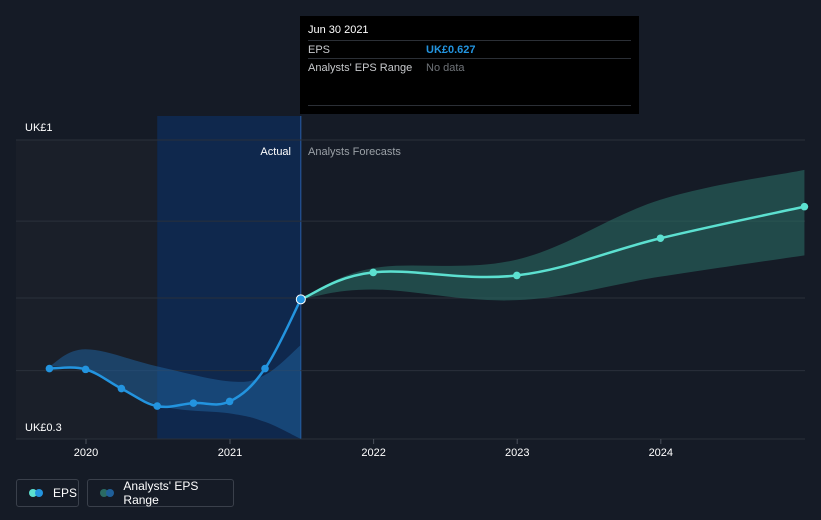 The image size is (821, 520). Describe the element at coordinates (65, 493) in the screenshot. I see `legend-eps-label: EPS` at that location.